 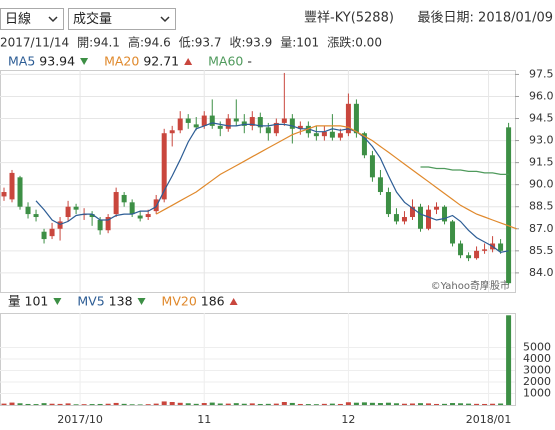 I want to click on legend-value: 138, so click(x=121, y=301).